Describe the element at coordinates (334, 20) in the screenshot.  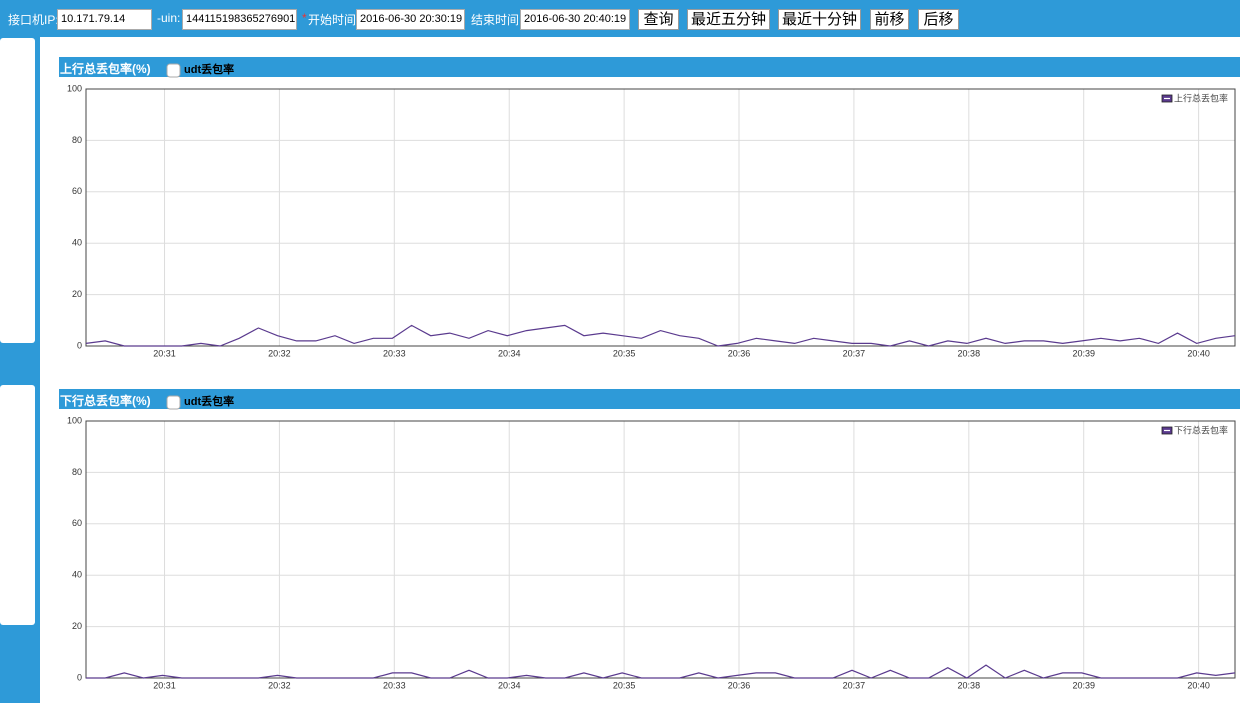
I see `start-label: 开始时间:` at that location.